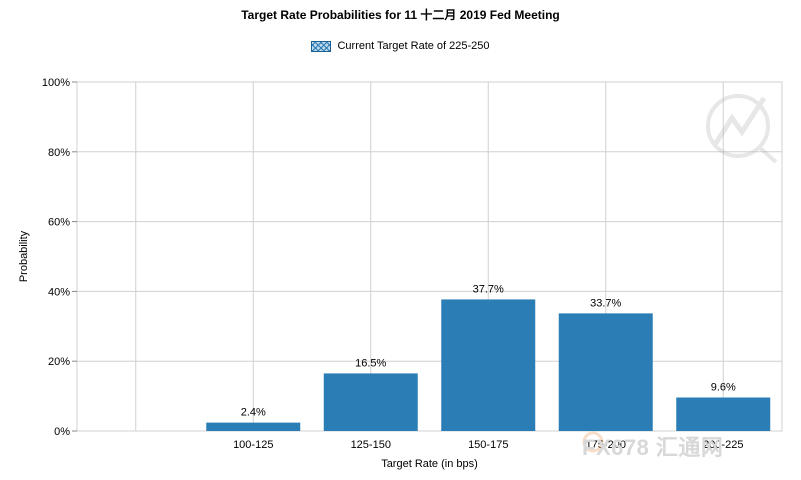  What do you see at coordinates (59, 362) in the screenshot?
I see `y-tick-label: 20%` at bounding box center [59, 362].